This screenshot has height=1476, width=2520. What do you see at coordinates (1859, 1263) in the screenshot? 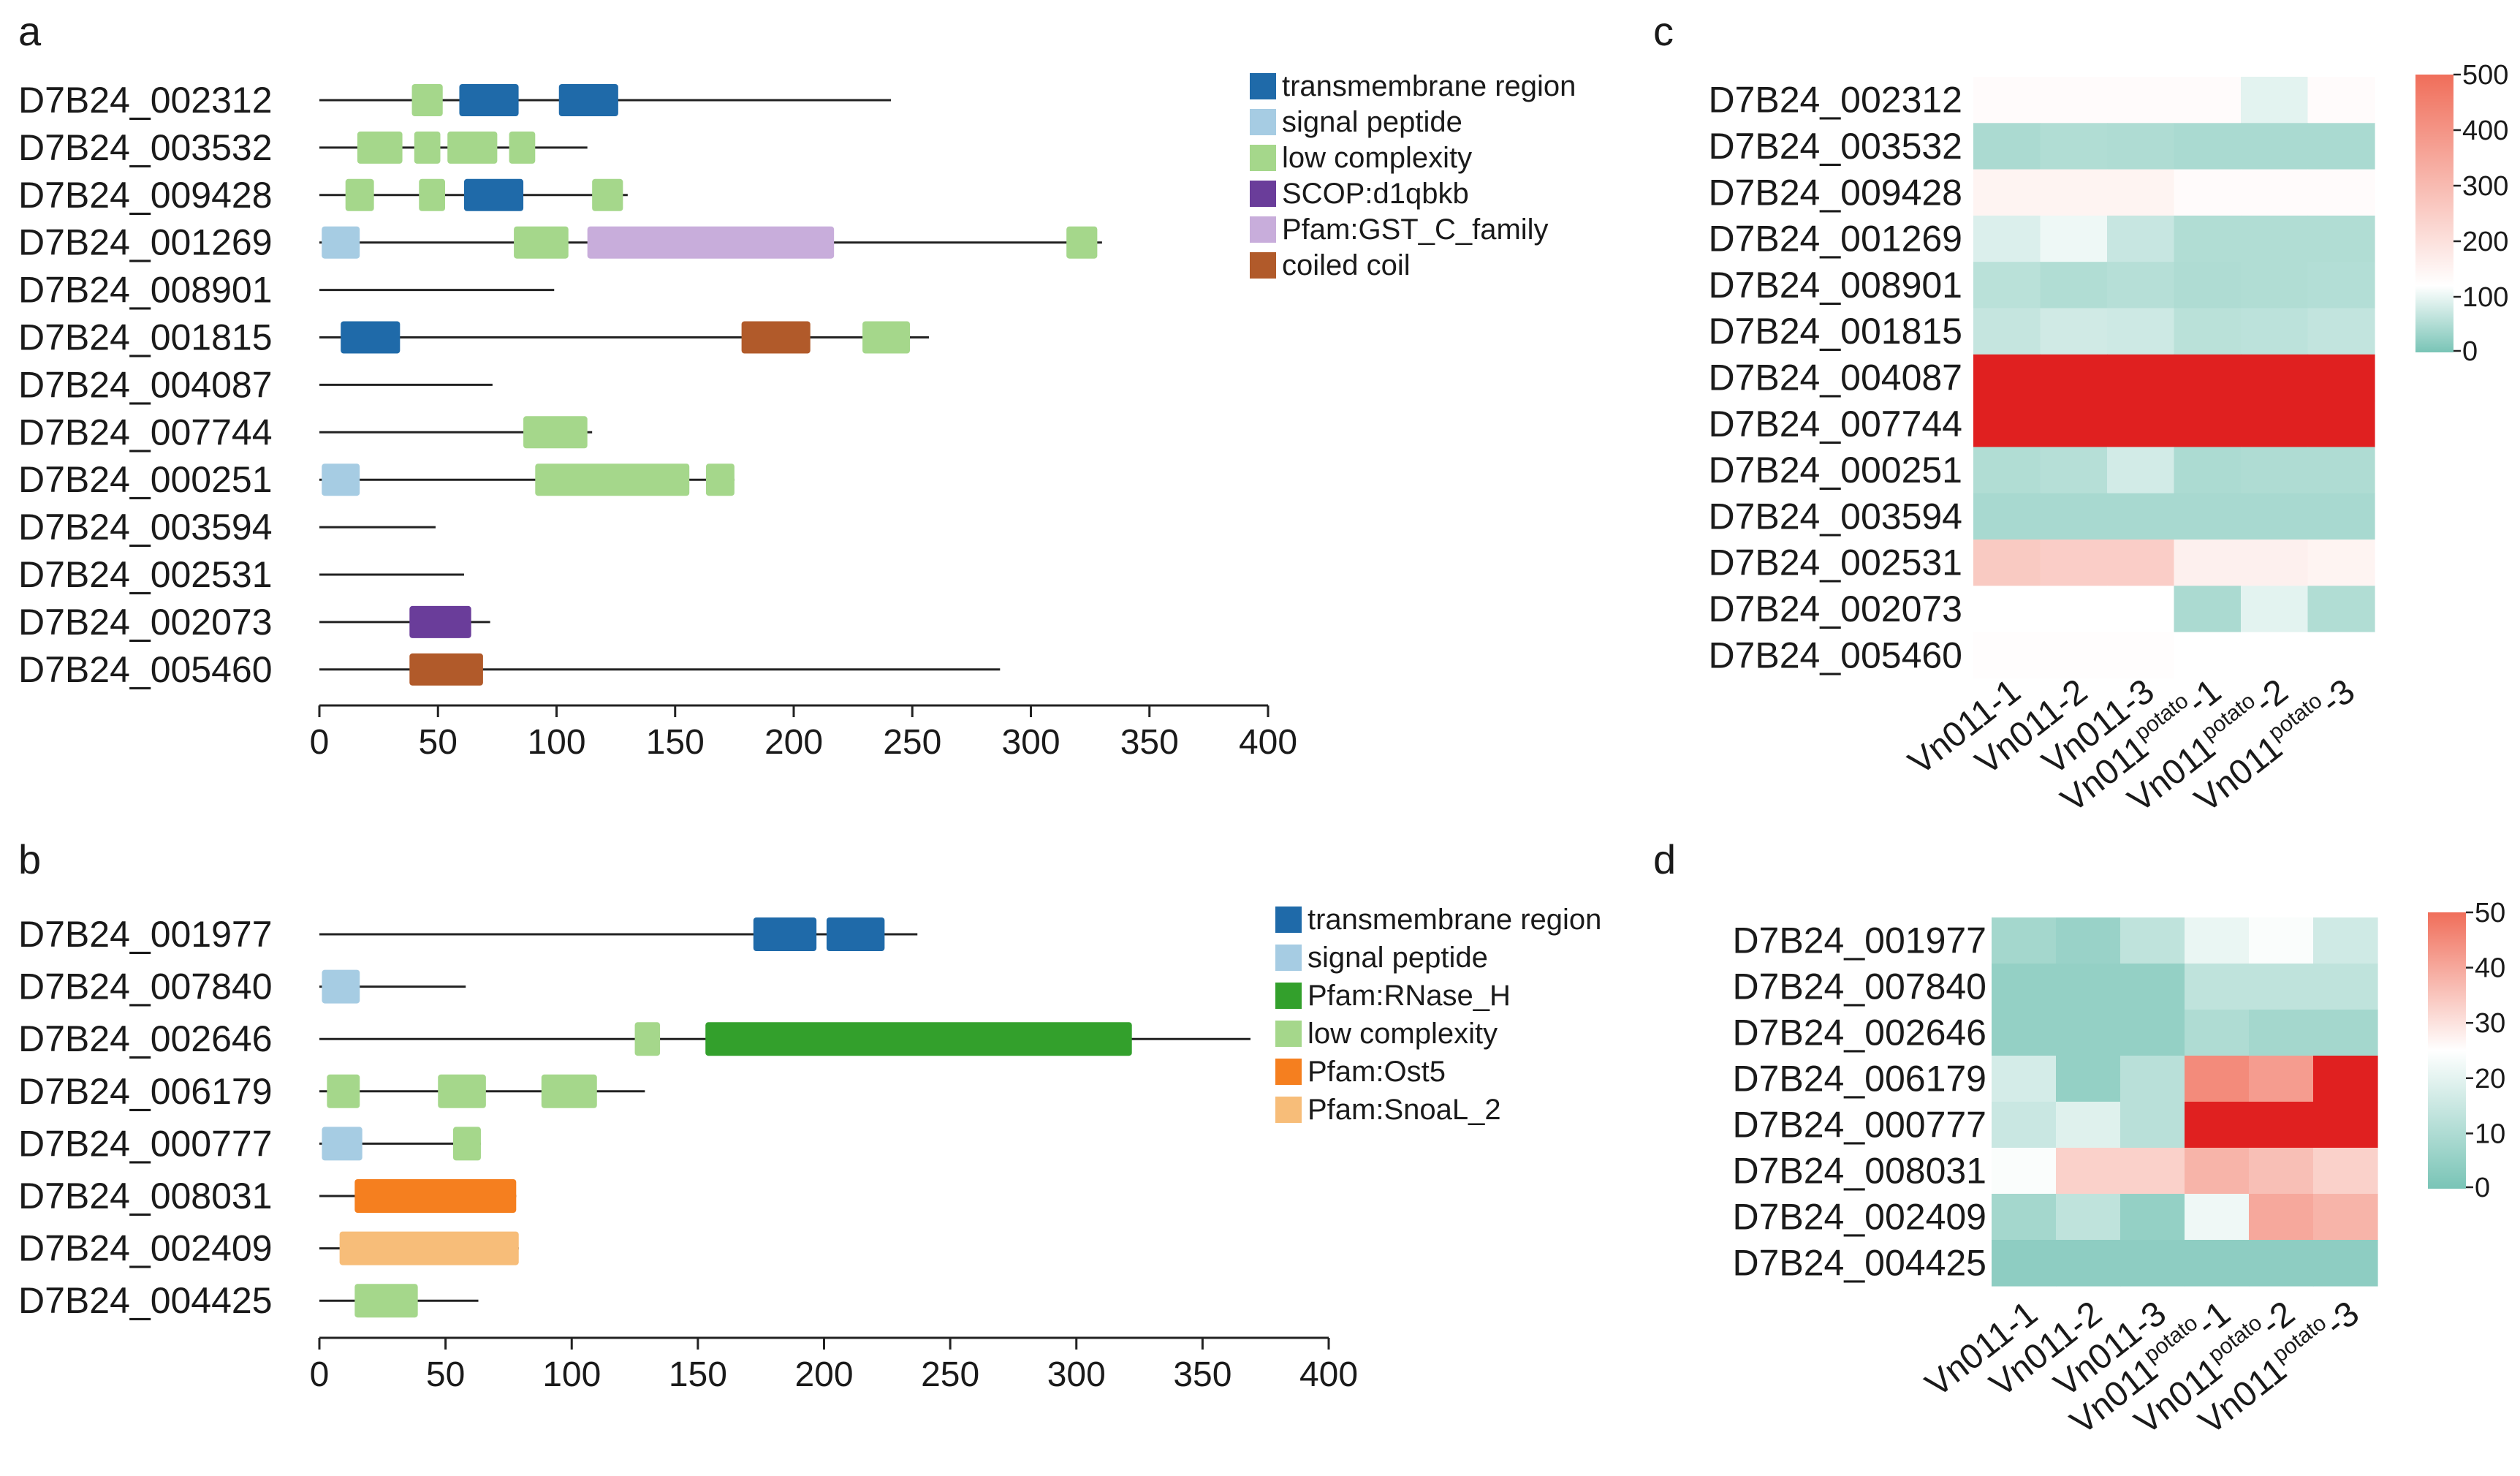
I see `row-label: D7B24_004425` at bounding box center [1859, 1263].